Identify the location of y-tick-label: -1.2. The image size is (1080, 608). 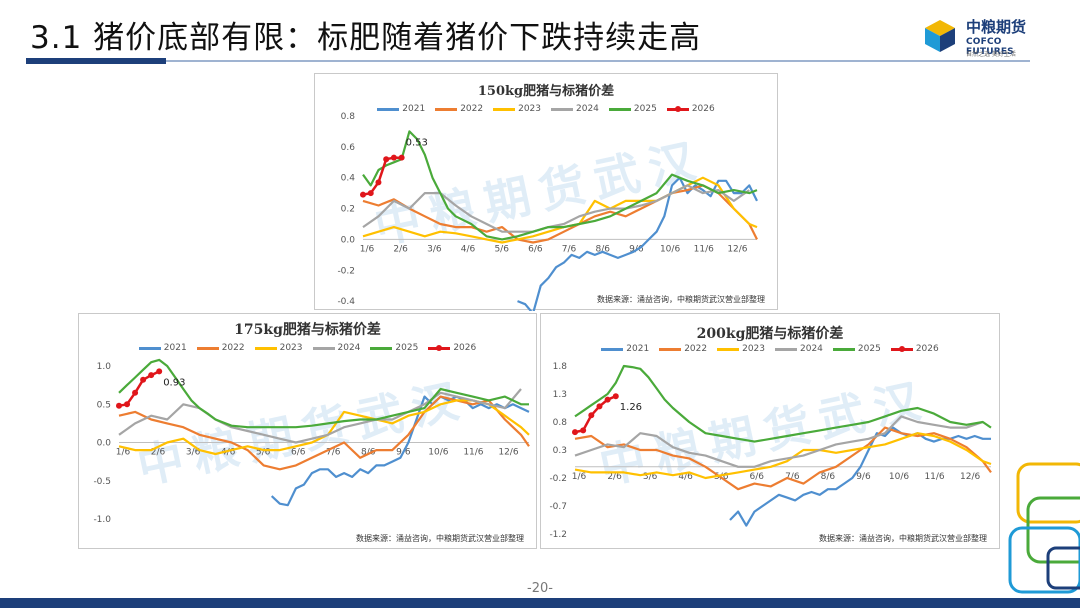
(558, 535).